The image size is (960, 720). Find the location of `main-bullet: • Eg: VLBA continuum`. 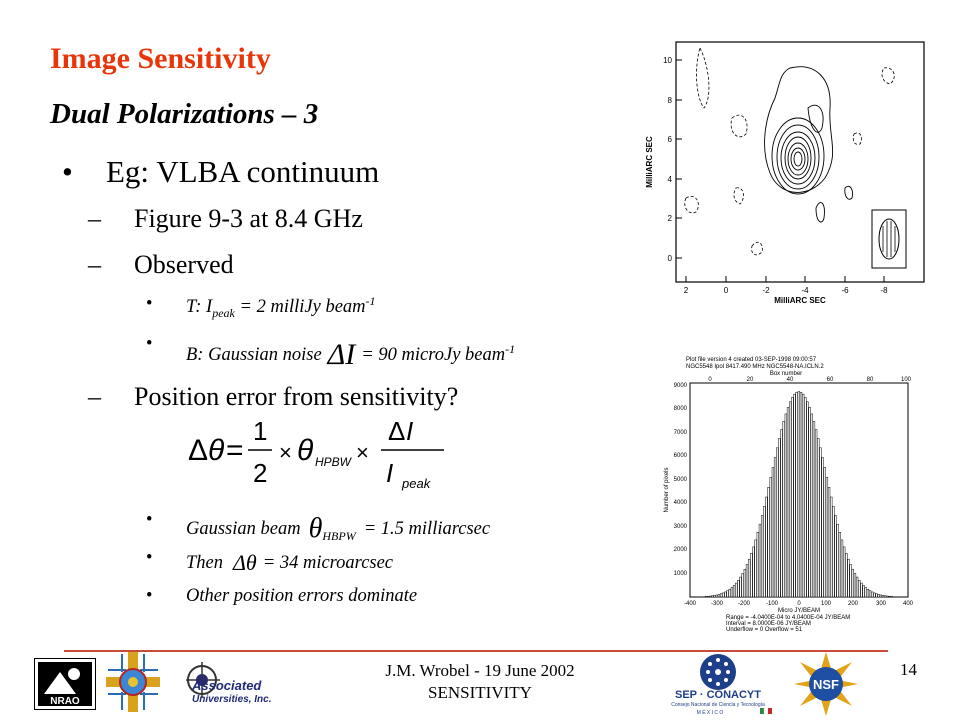

main-bullet: • Eg: VLBA continuum is located at coordinates (220, 172).